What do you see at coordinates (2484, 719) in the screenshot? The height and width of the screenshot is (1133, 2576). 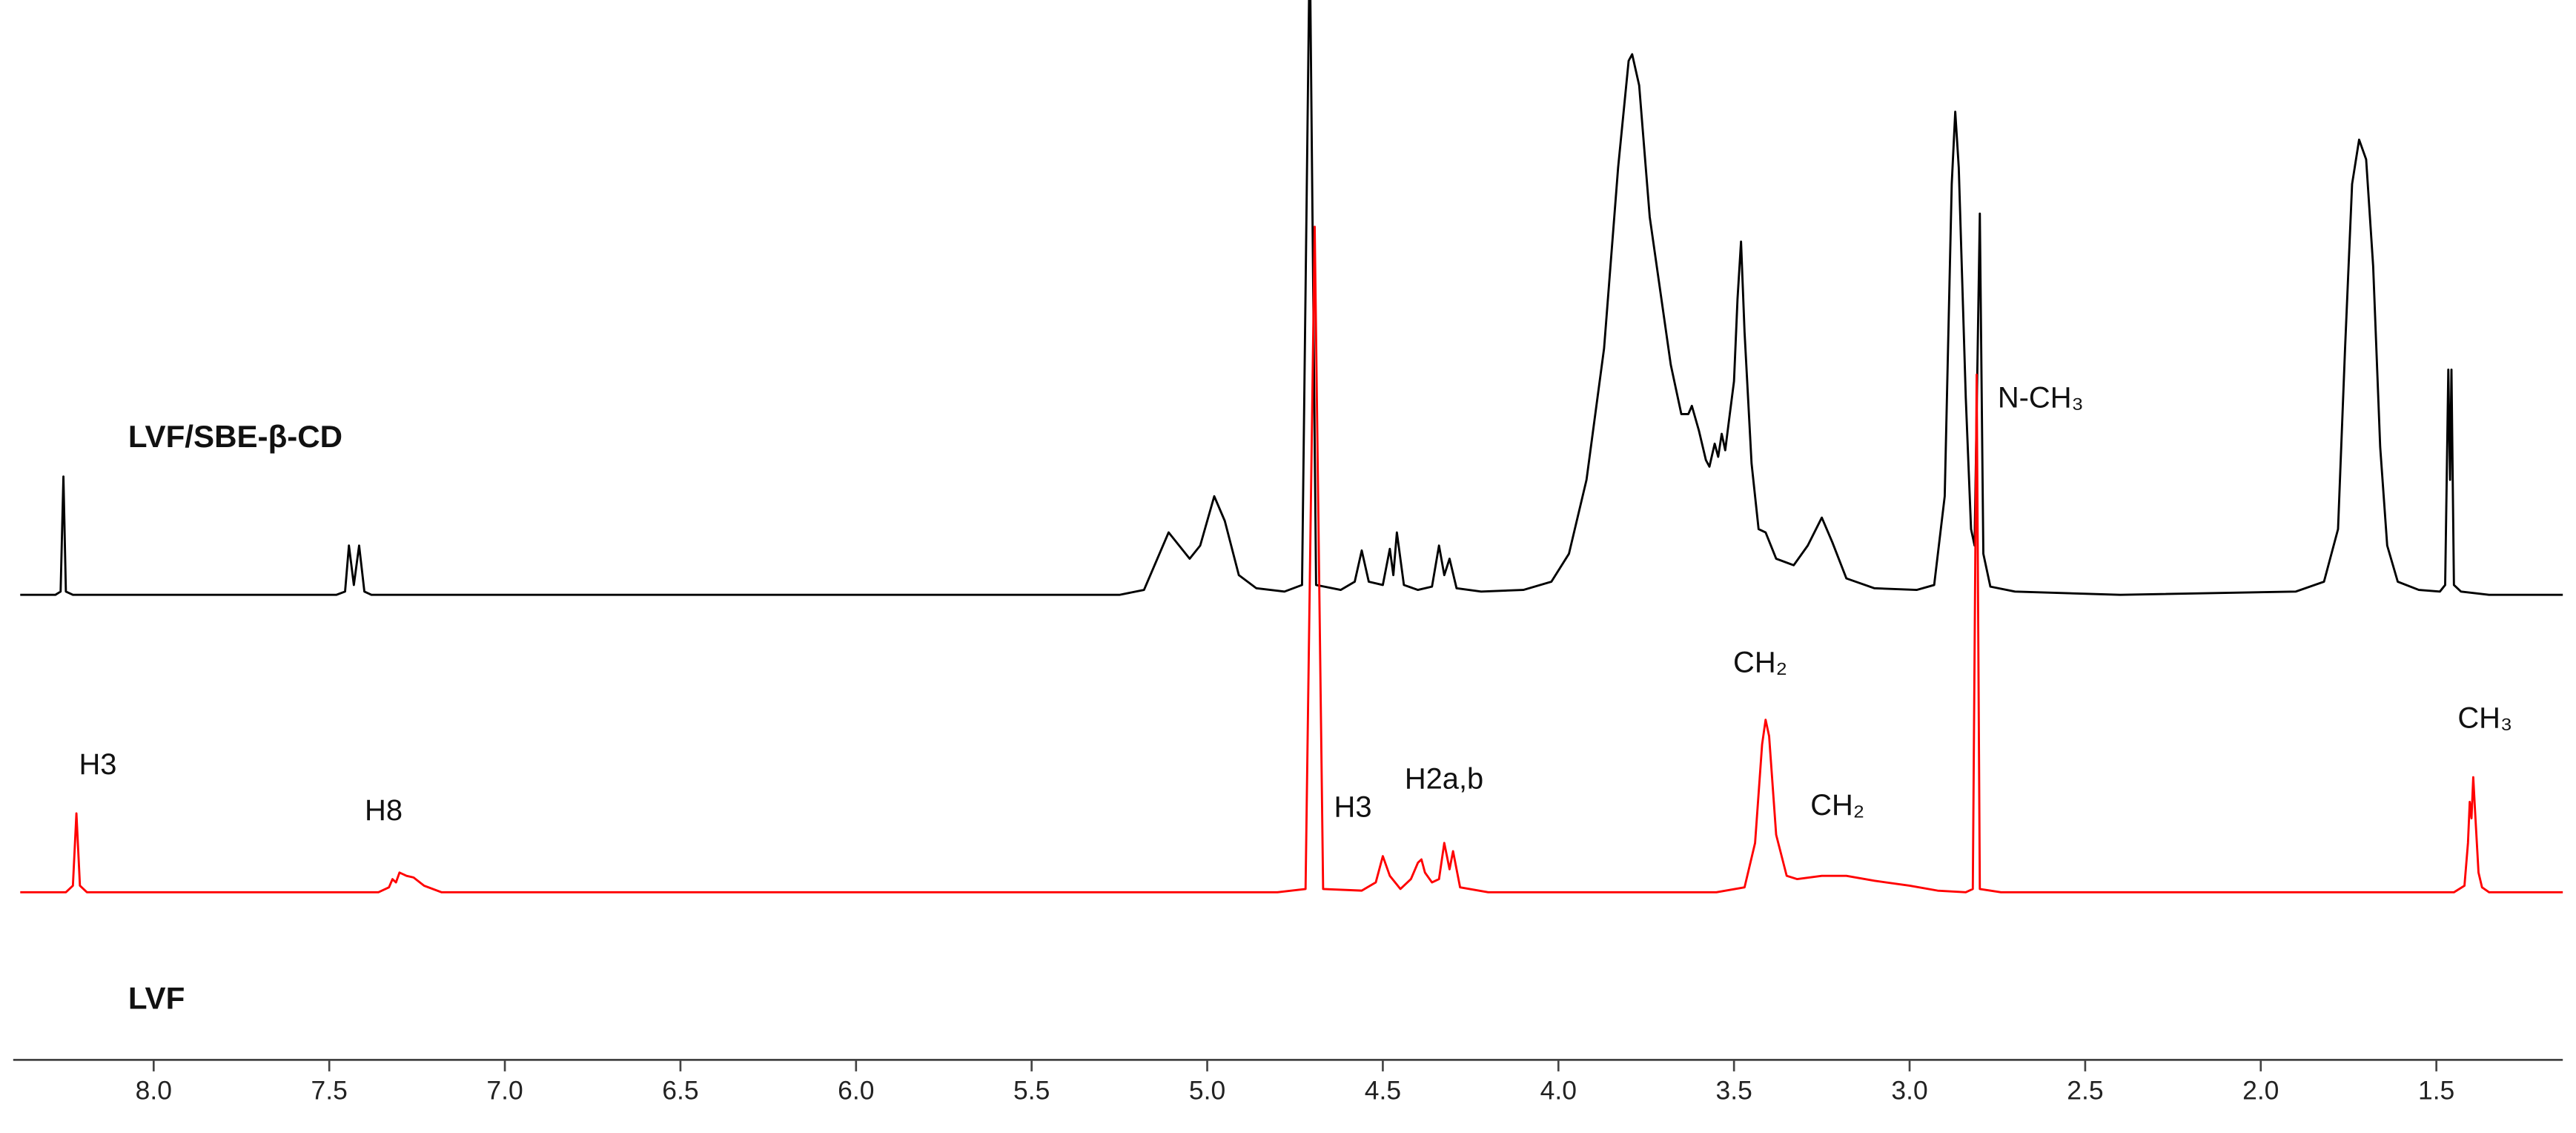 I see `peak-annotation: CH₃` at bounding box center [2484, 719].